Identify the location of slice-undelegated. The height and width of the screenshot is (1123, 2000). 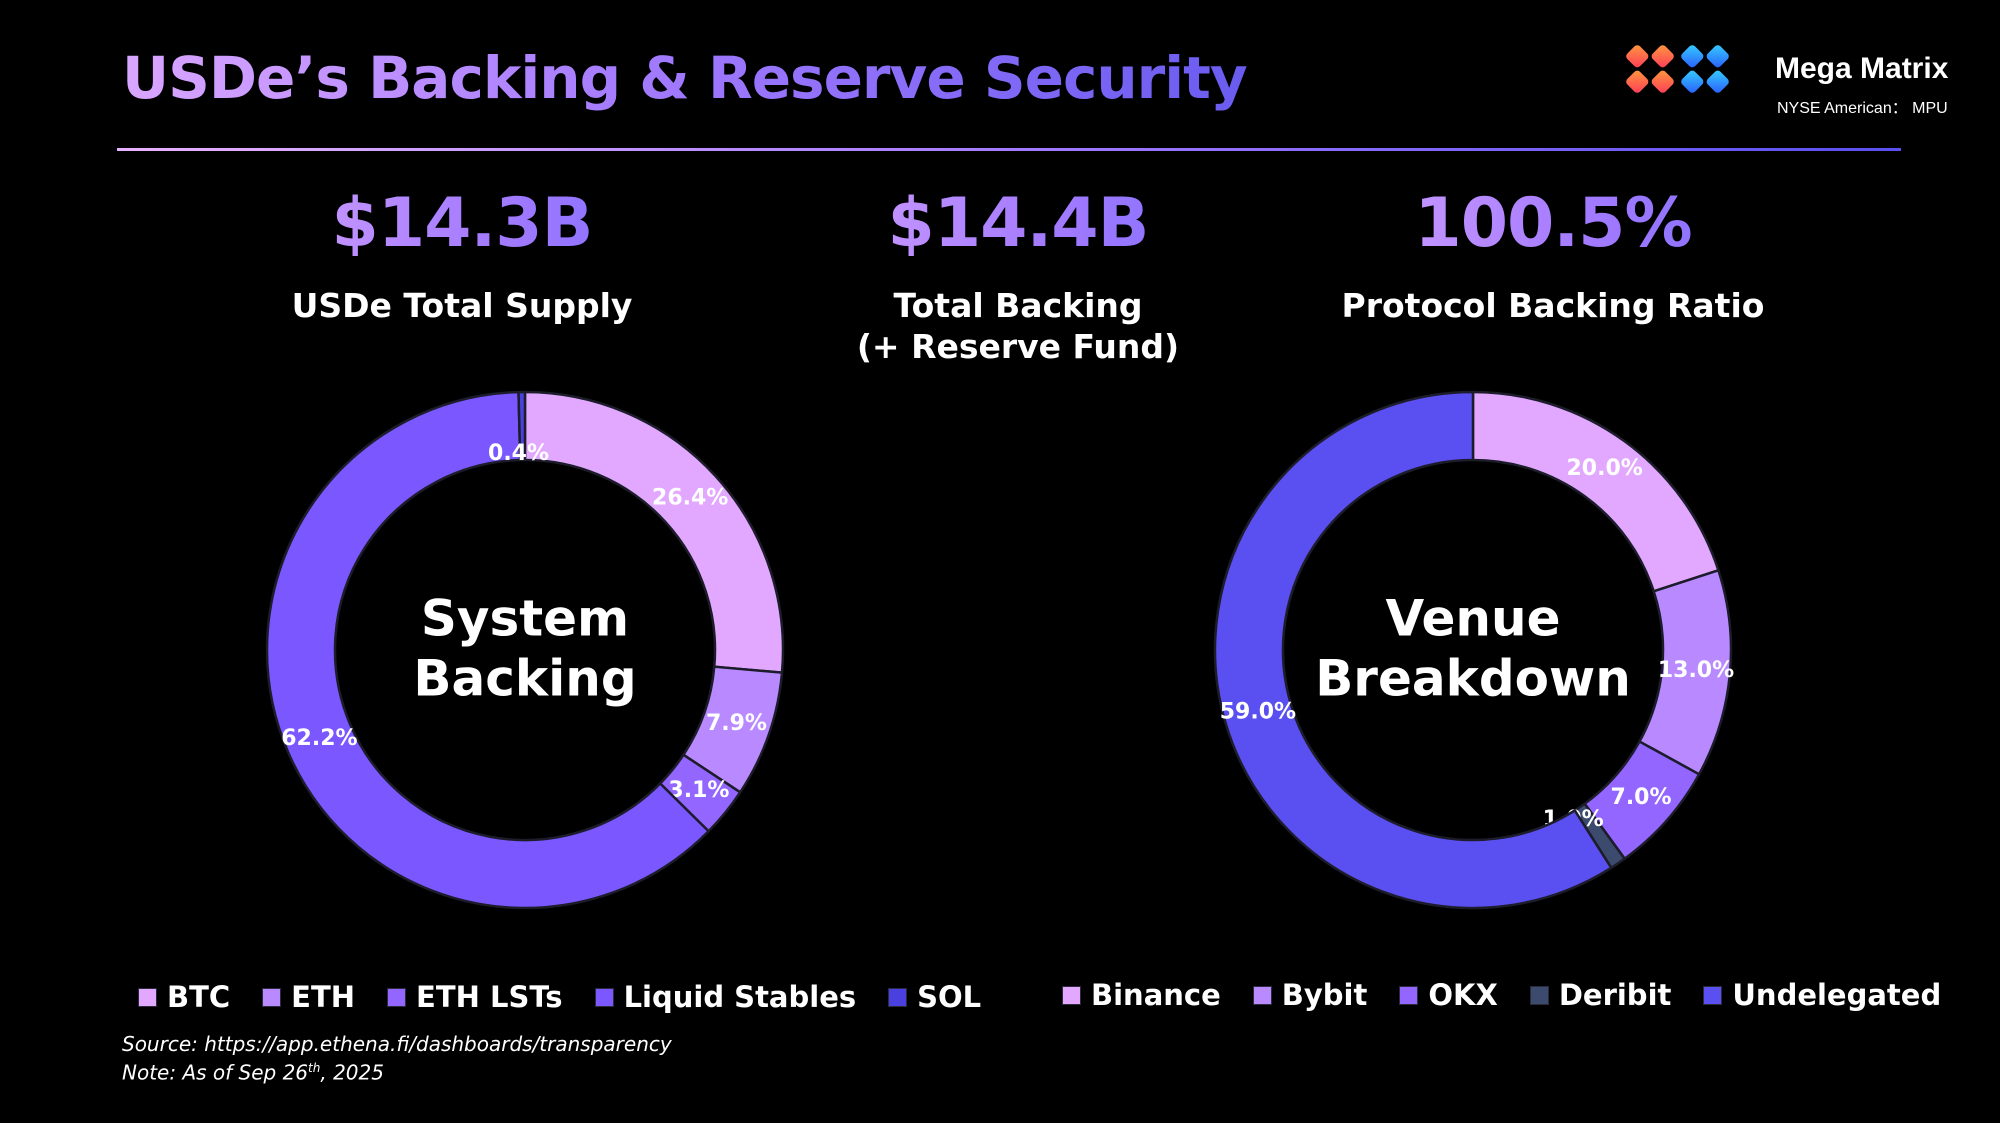
(1413, 650).